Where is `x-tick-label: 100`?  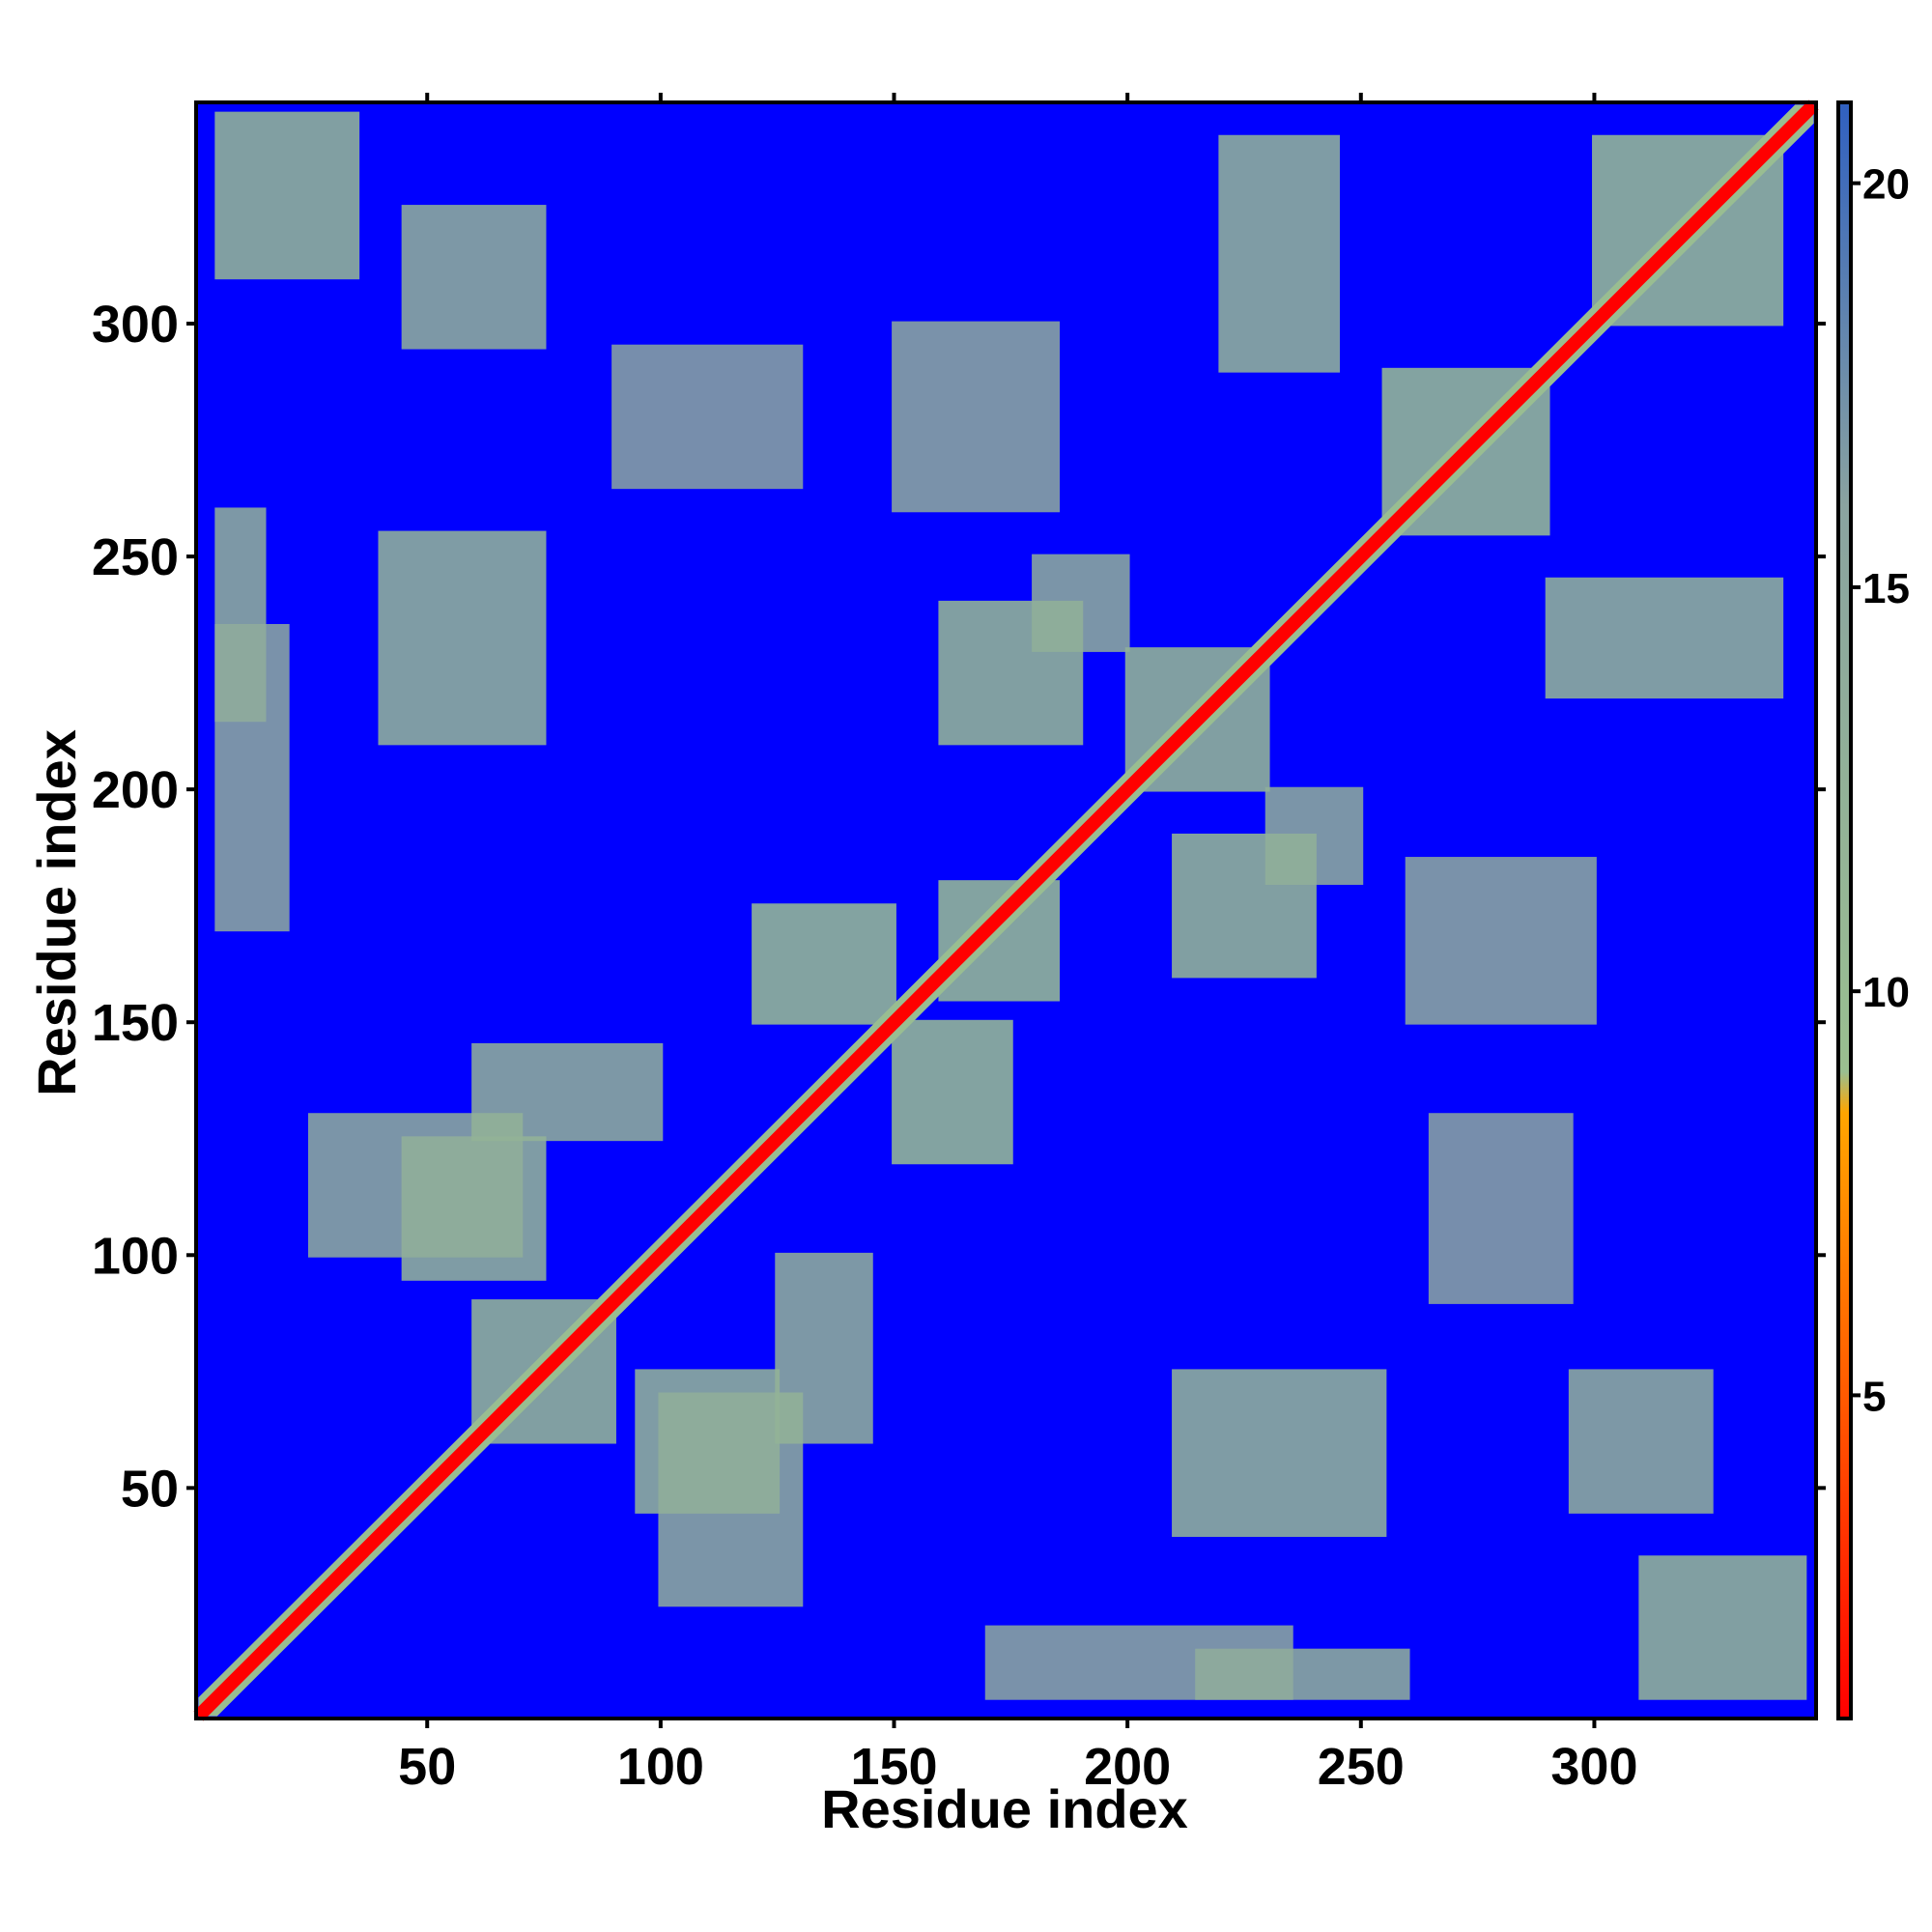
x-tick-label: 100 is located at coordinates (660, 1767).